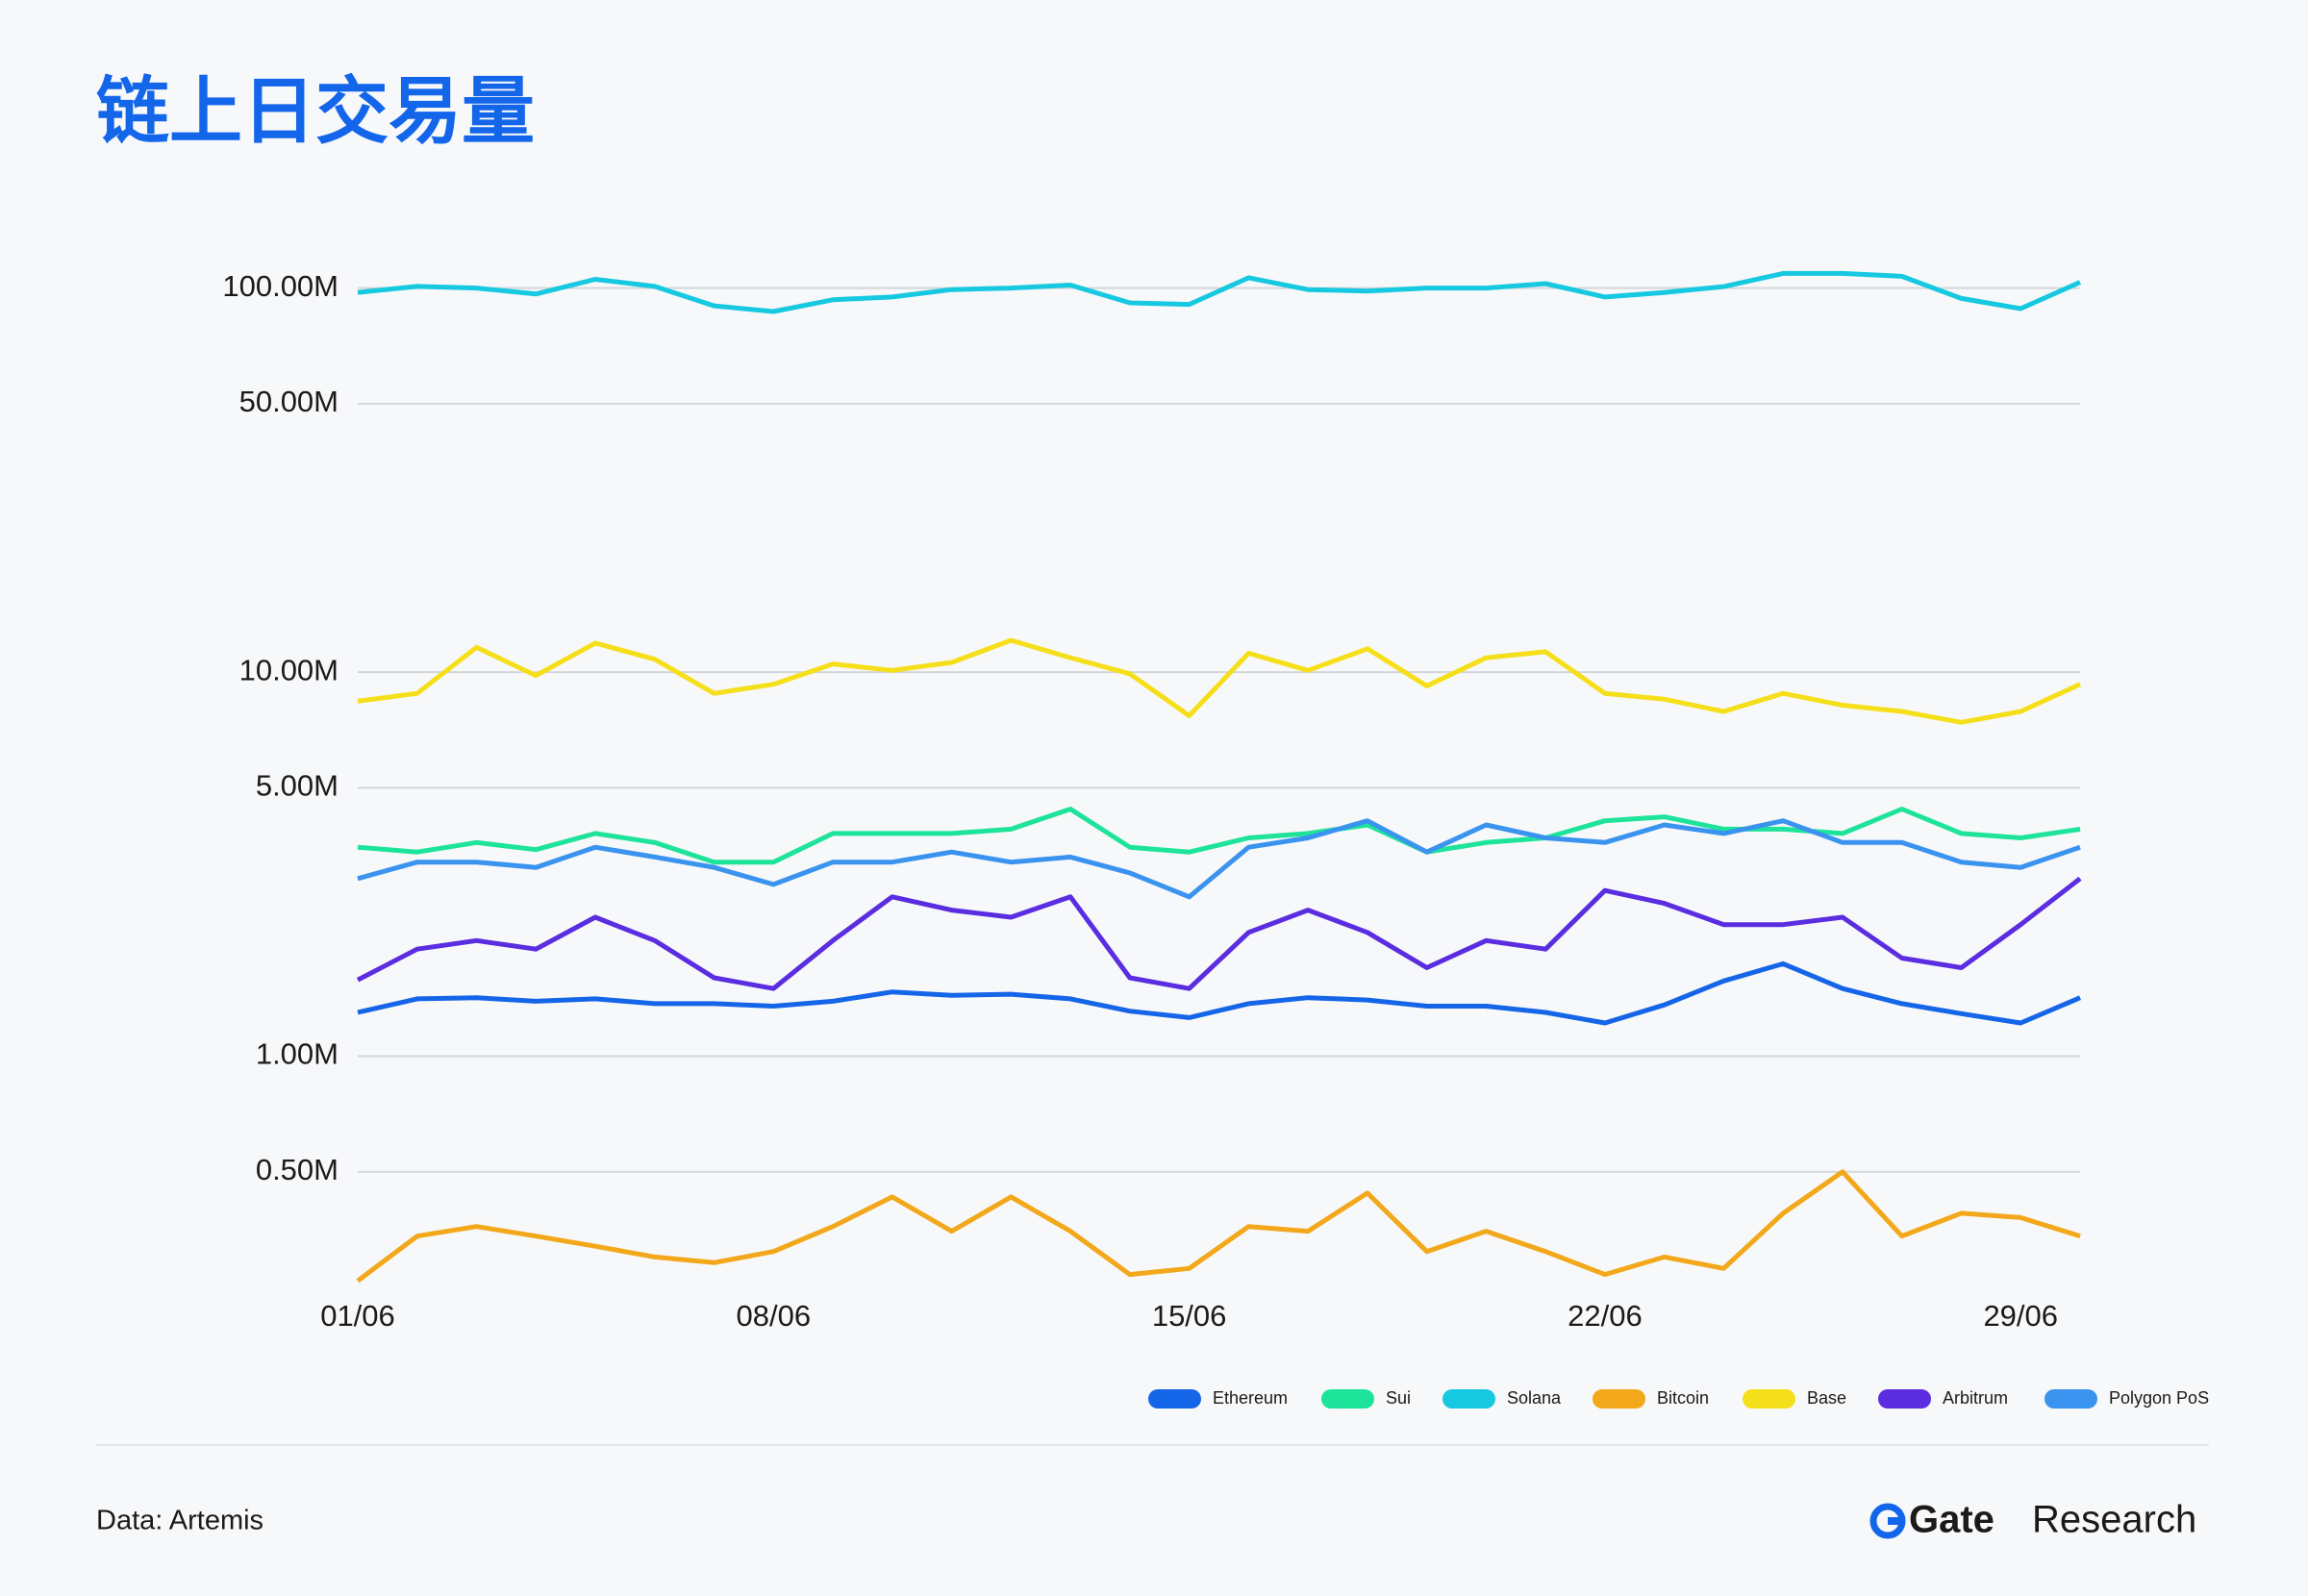 This screenshot has width=2308, height=1596. I want to click on x-tick-label: 15/06, so click(1190, 1316).